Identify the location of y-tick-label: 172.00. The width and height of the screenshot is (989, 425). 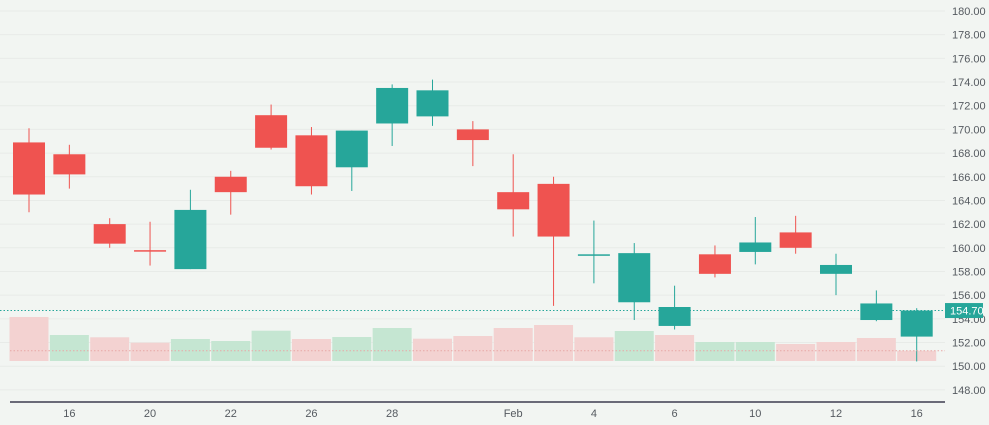
(969, 107).